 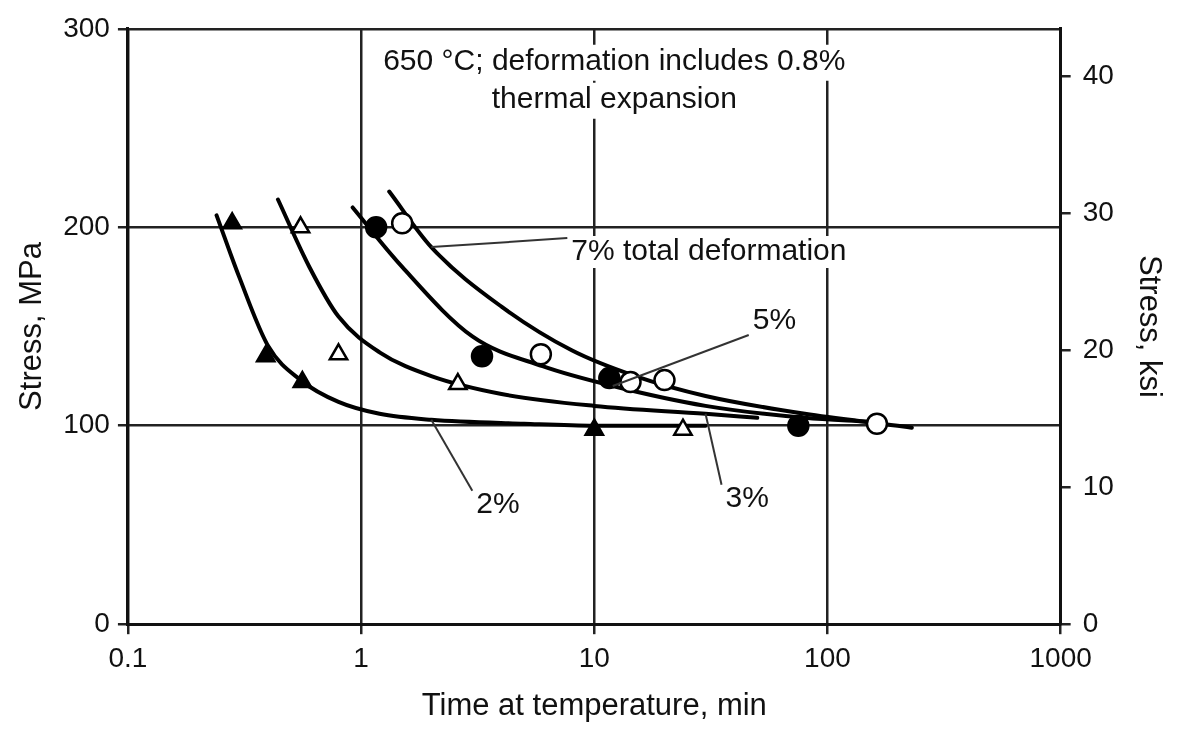 I want to click on y2-tick-label: 30, so click(x=1098, y=212).